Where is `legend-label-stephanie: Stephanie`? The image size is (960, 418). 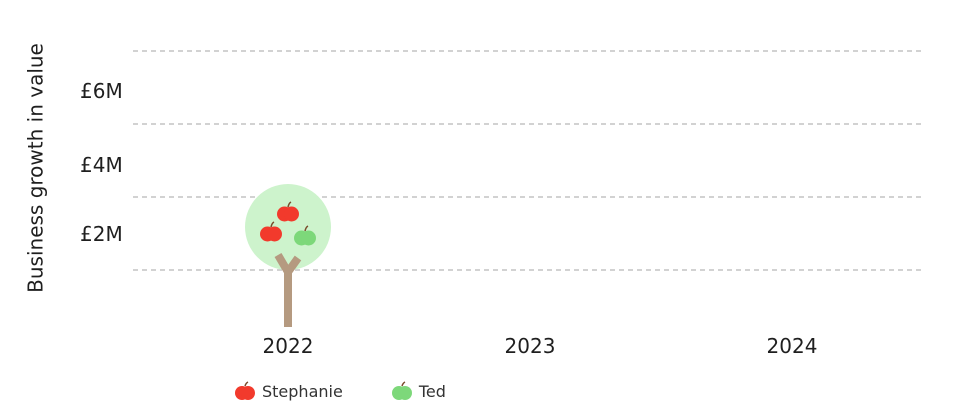 legend-label-stephanie: Stephanie is located at coordinates (302, 391).